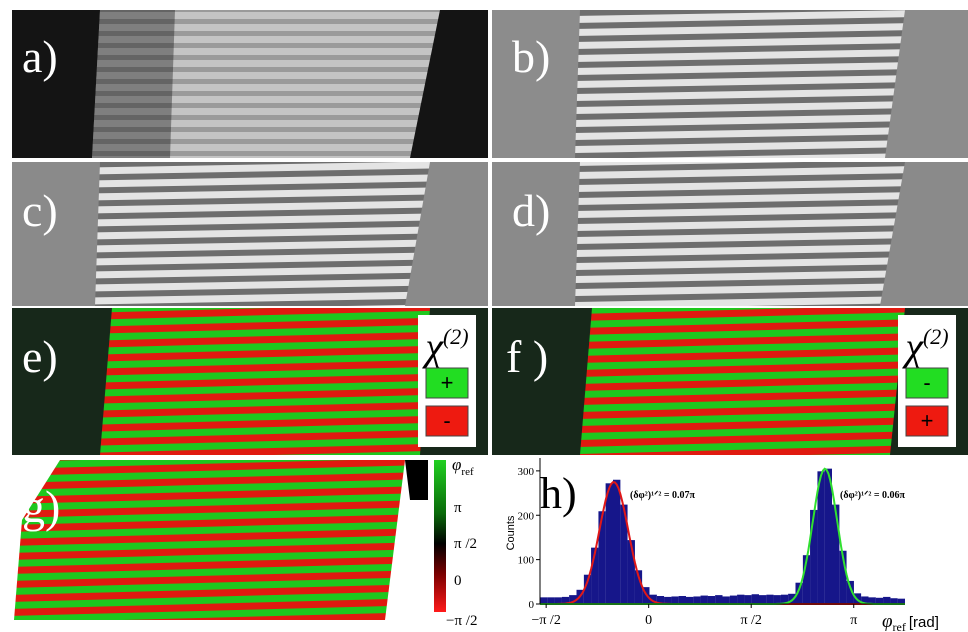 Image resolution: width=968 pixels, height=632 pixels. Describe the element at coordinates (526, 472) in the screenshot. I see `y-tick-label: 300` at that location.